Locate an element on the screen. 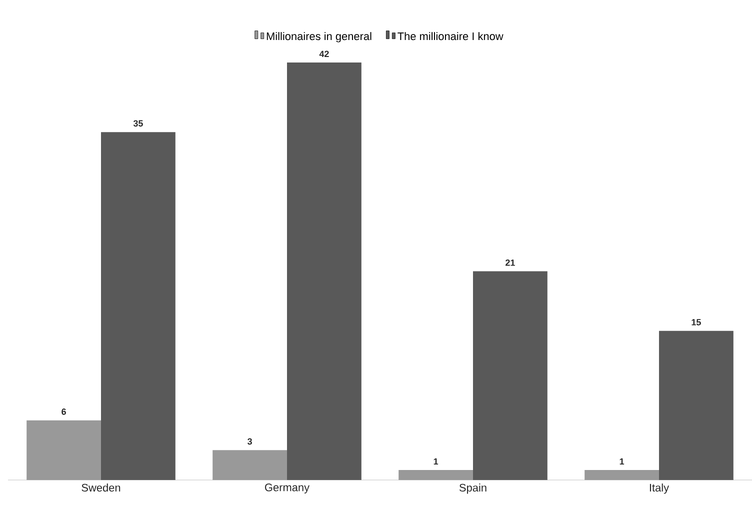  data-label: 35 is located at coordinates (138, 123).